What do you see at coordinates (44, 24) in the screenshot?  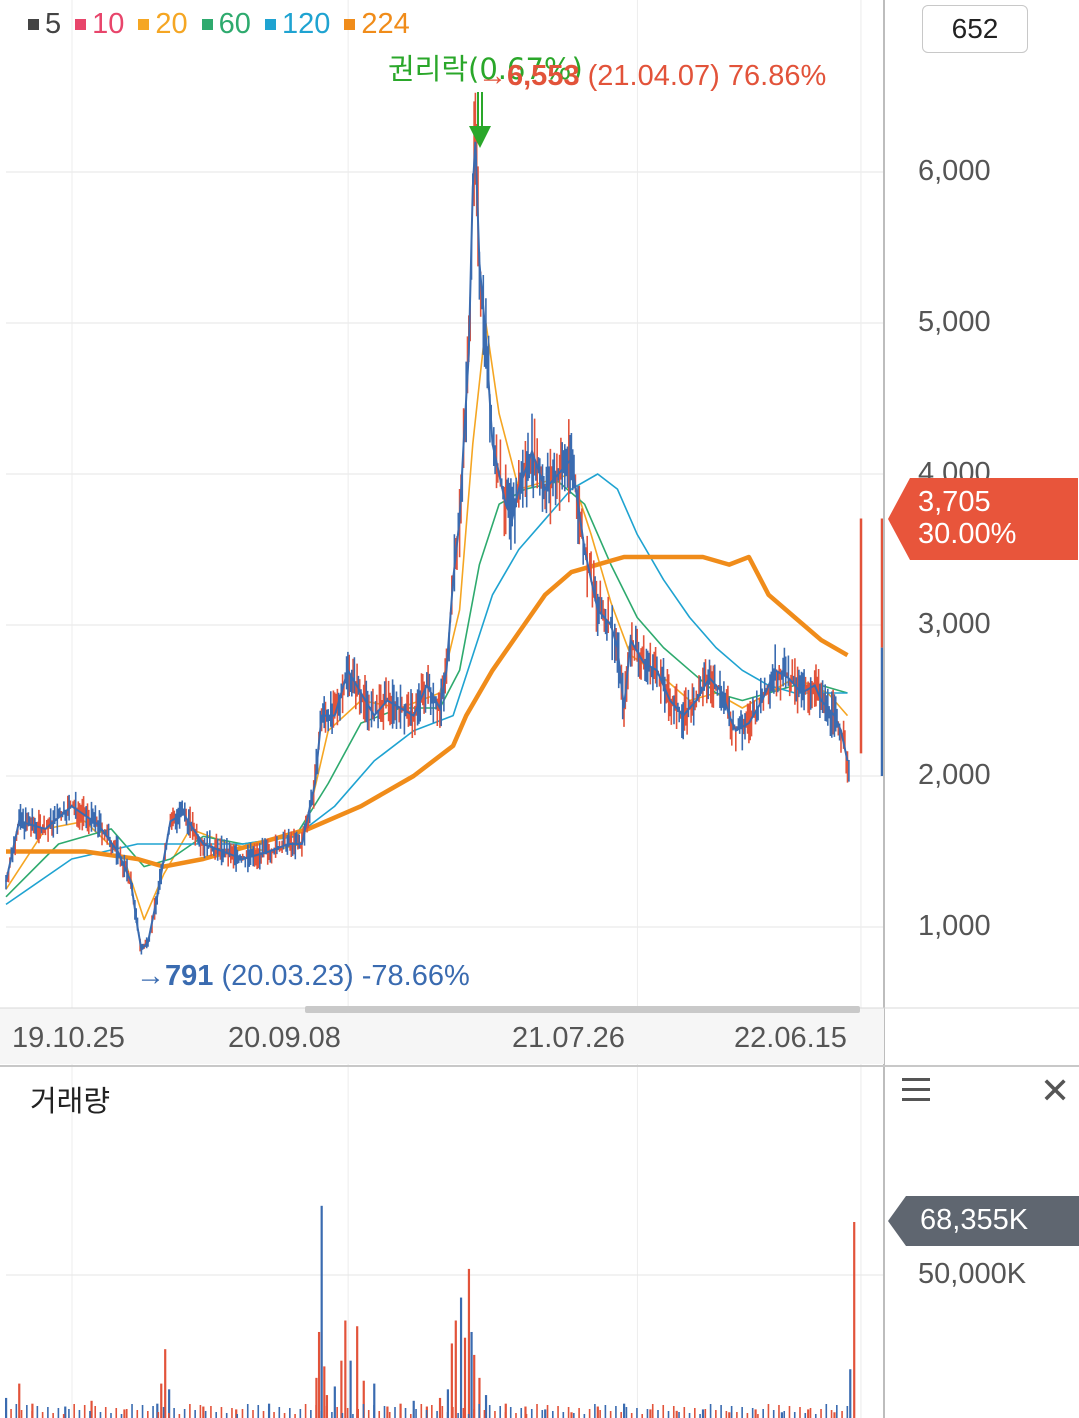 I see `legend-ma-5: 5` at bounding box center [44, 24].